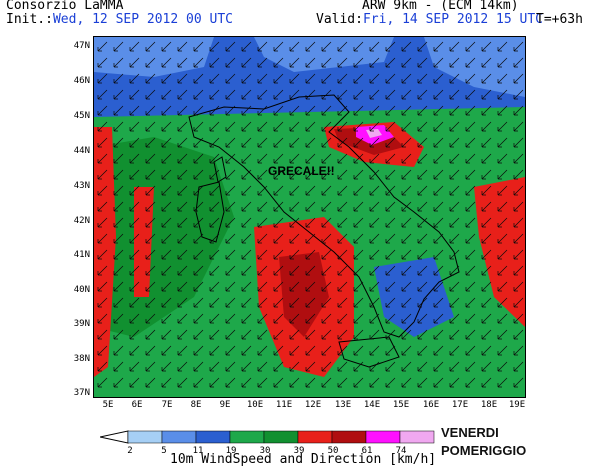  What do you see at coordinates (81, 359) in the screenshot?
I see `lat-label-38: 38N` at bounding box center [81, 359].